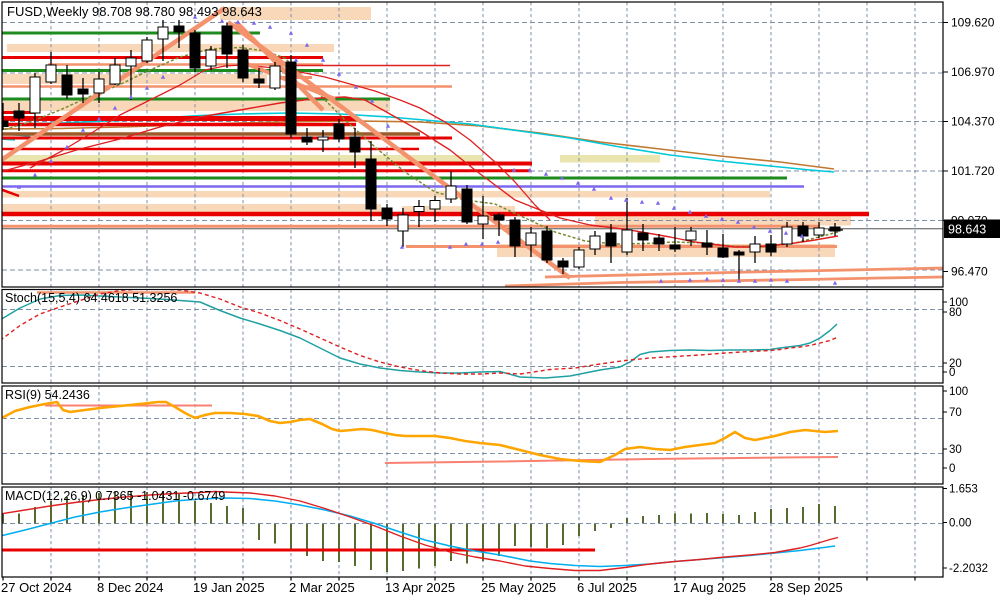 This screenshot has width=1000, height=600. I want to click on svg-text: -2.2032, so click(968, 569).